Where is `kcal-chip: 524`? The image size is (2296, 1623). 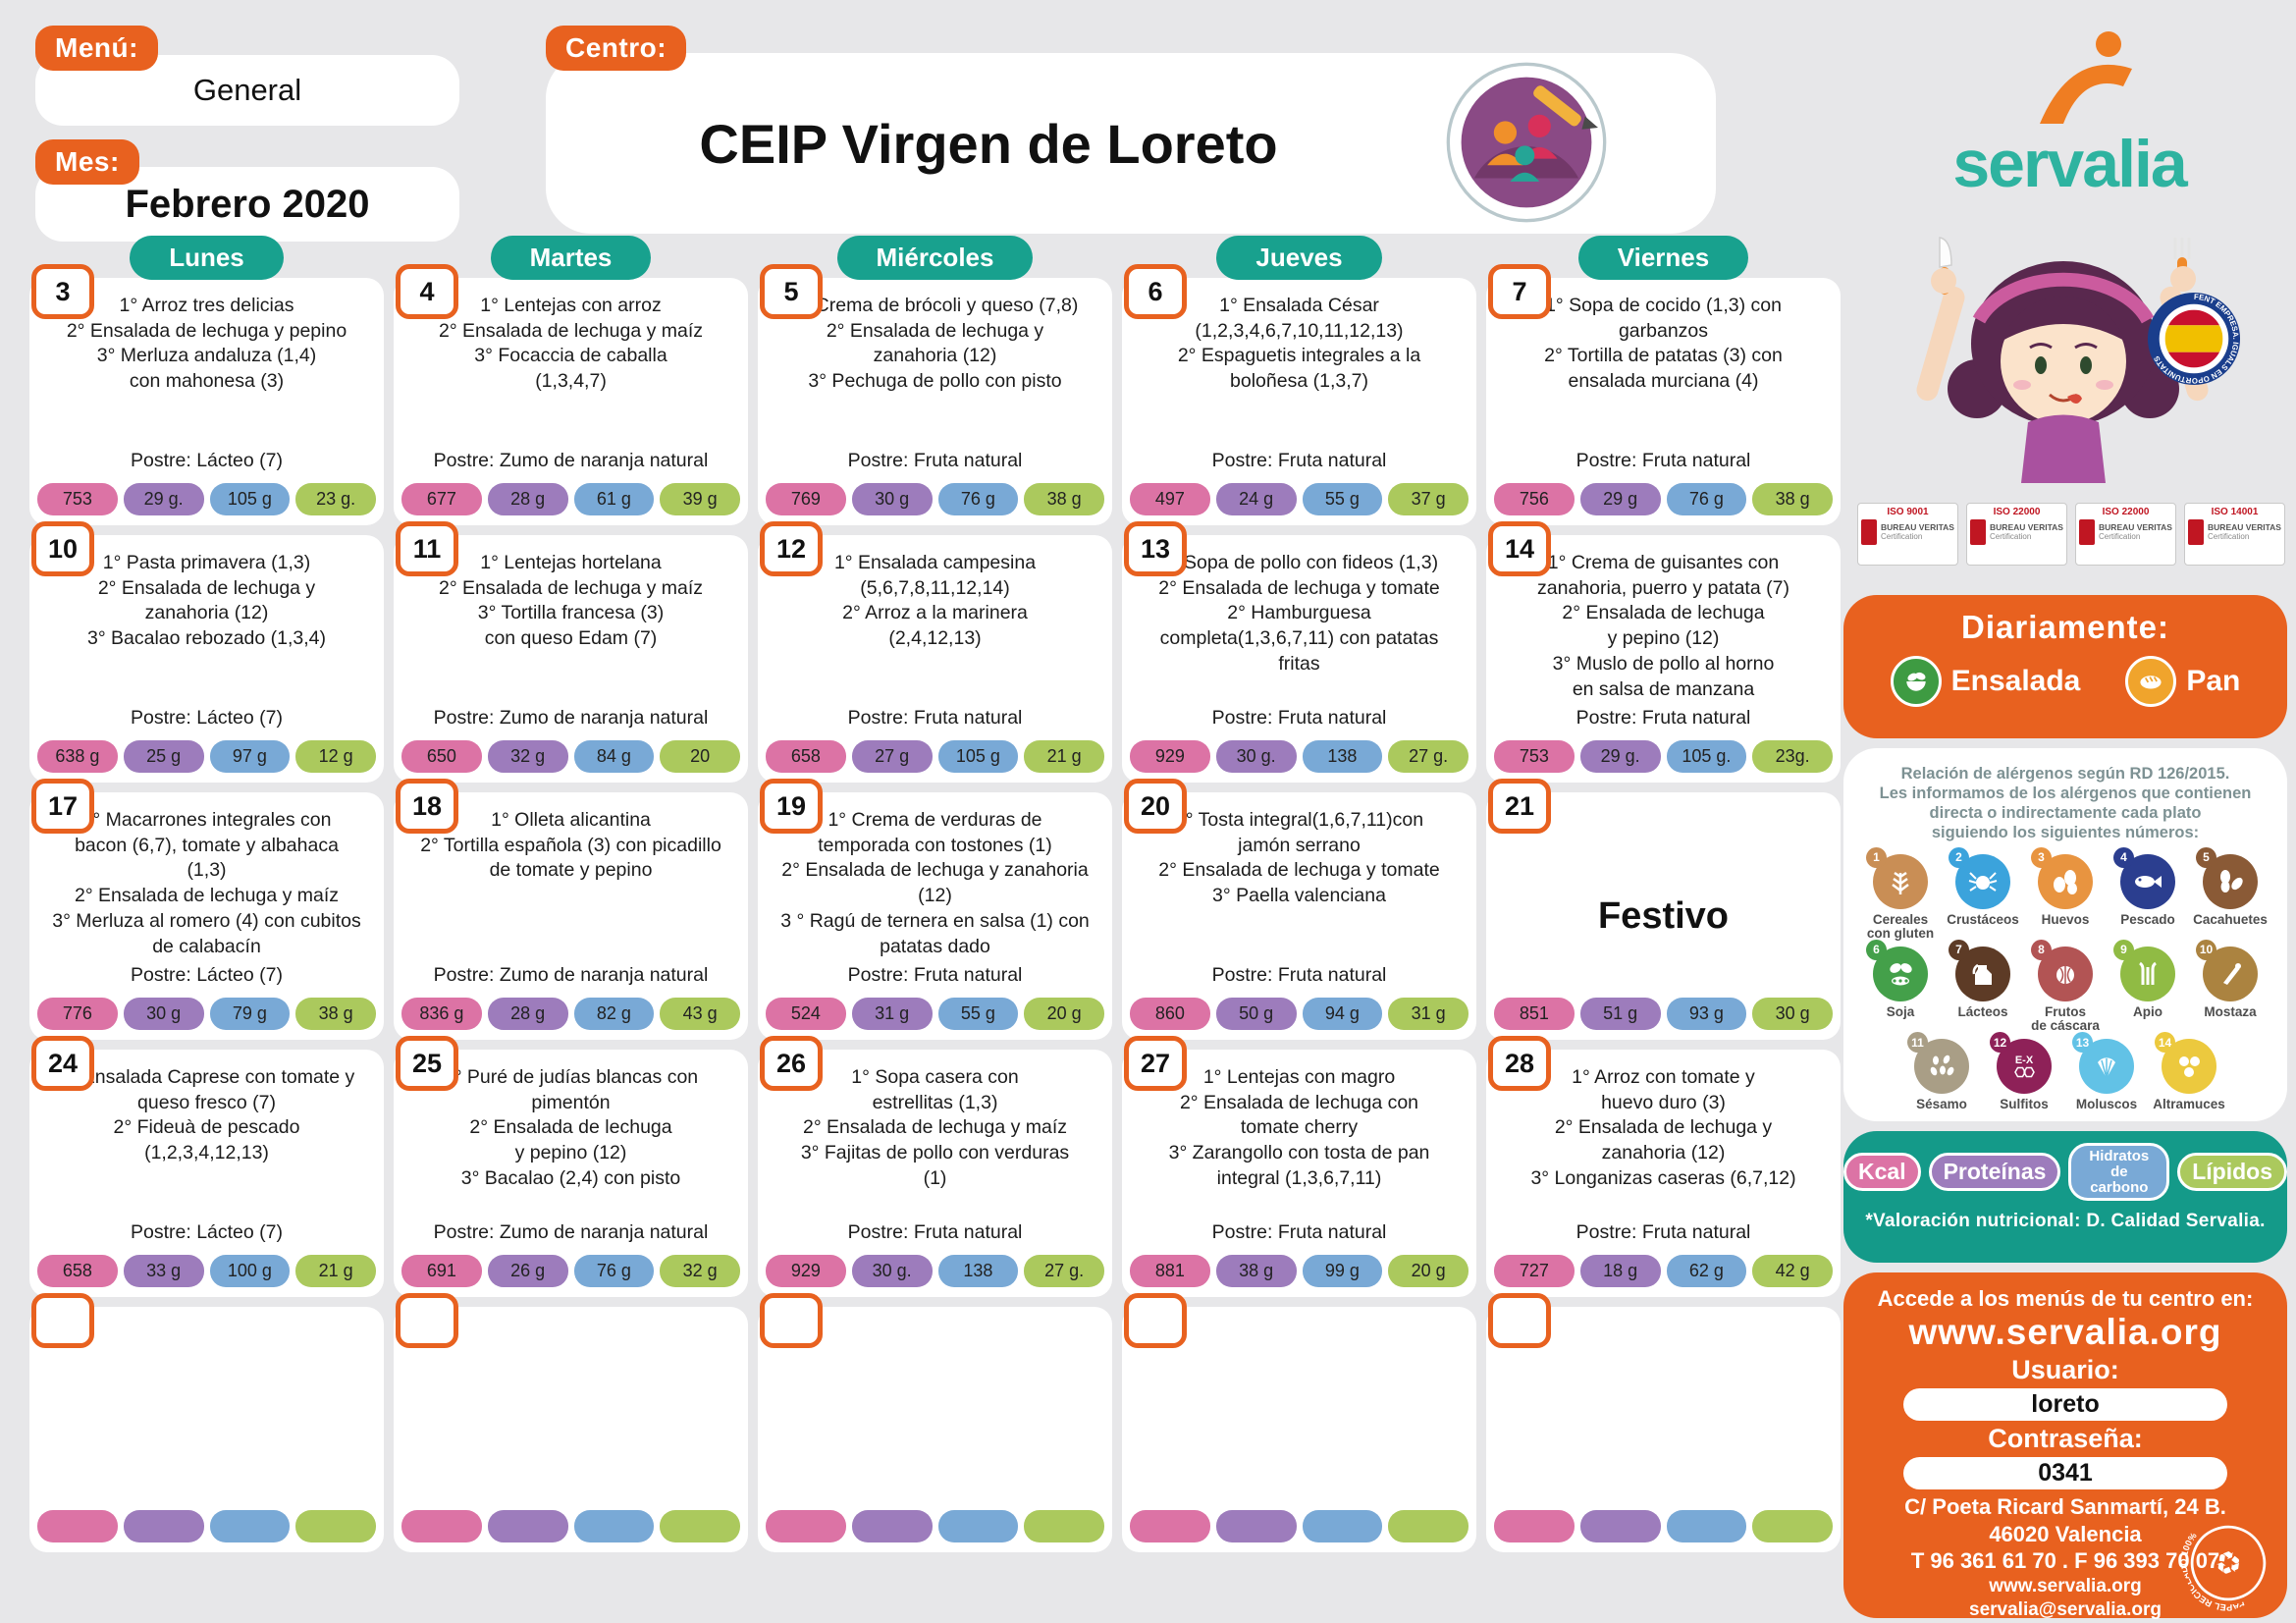
kcal-chip: 524 is located at coordinates (806, 1014).